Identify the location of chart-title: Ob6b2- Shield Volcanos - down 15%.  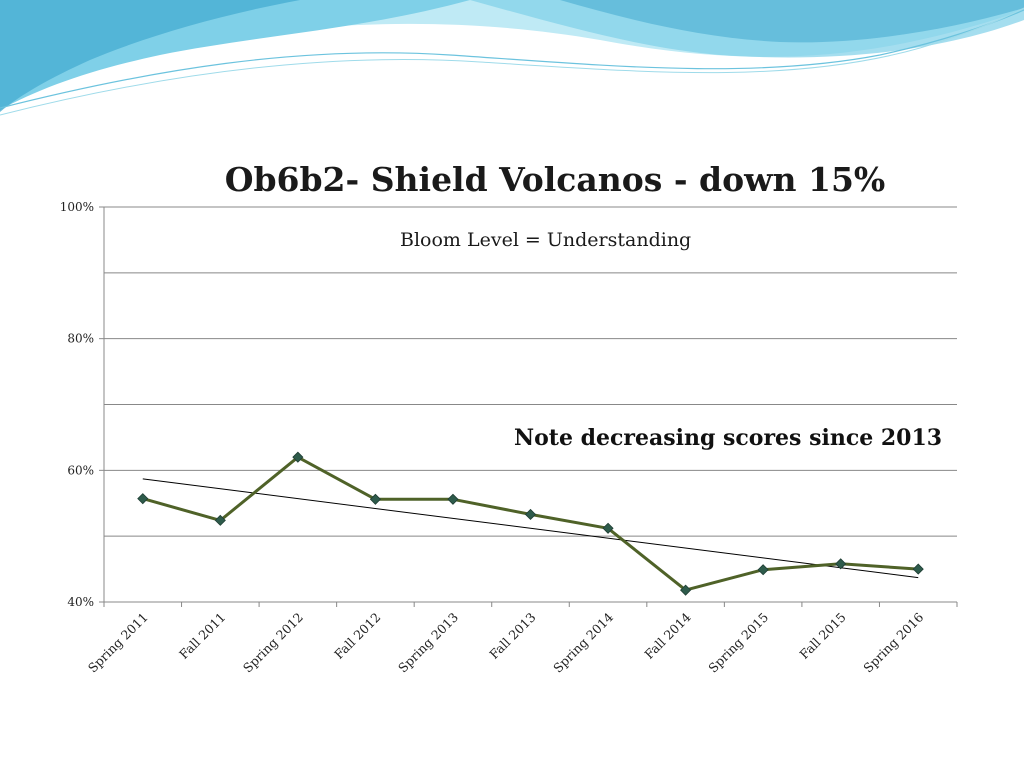
(555, 179).